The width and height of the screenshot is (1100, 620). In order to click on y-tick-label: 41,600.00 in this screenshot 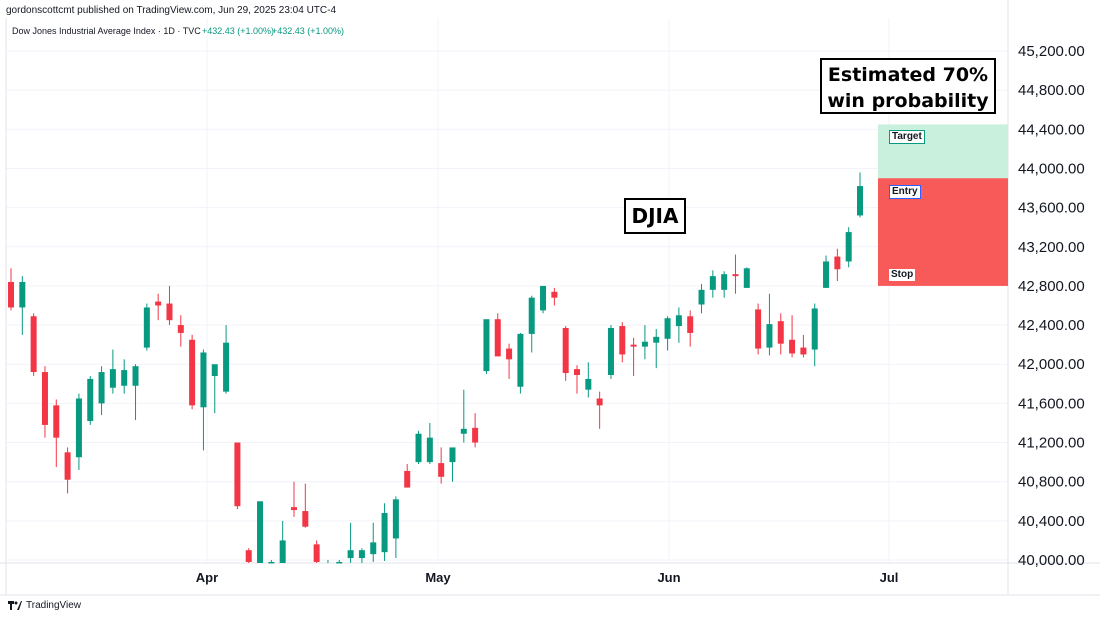, I will do `click(1051, 403)`.